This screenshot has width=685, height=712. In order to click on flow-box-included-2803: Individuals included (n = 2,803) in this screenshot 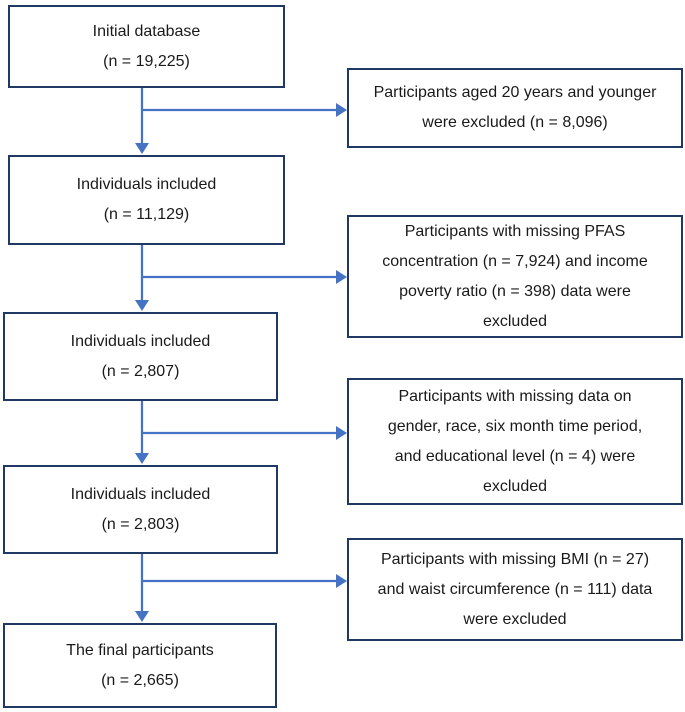, I will do `click(140, 509)`.